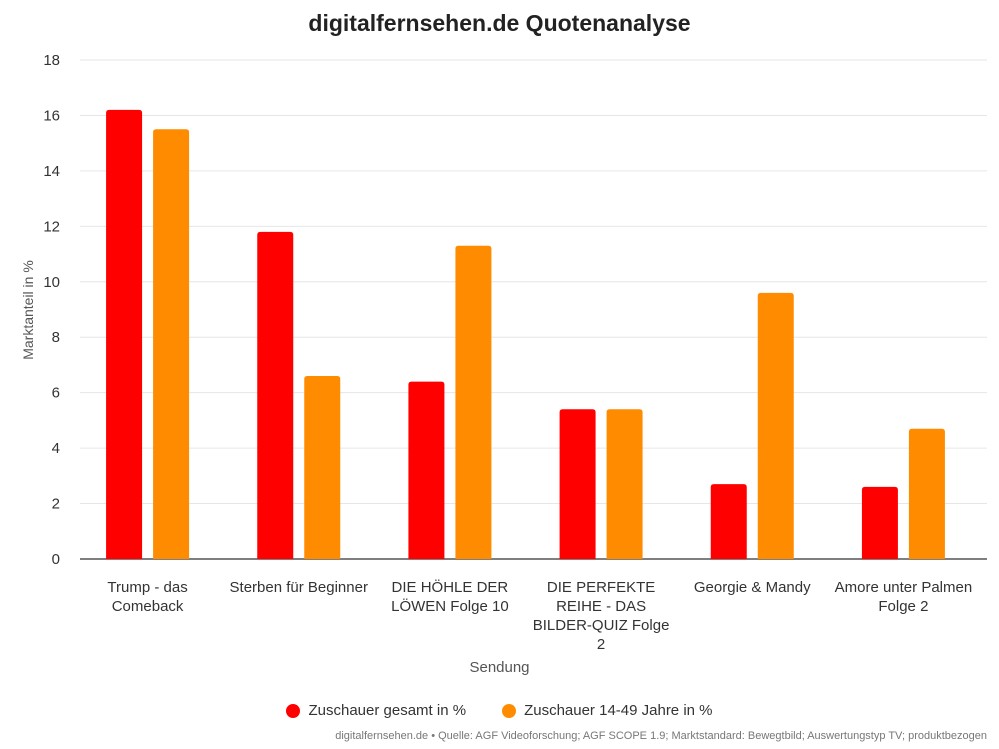 The image size is (999, 749). Describe the element at coordinates (499, 667) in the screenshot. I see `x-axis-label: Sendung` at that location.